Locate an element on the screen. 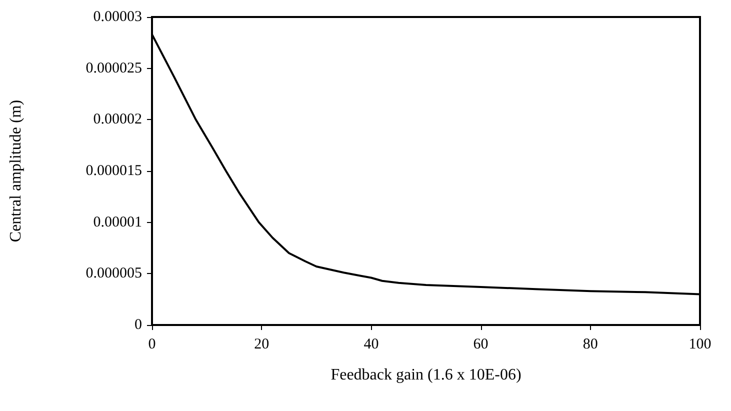  y-tick-label: 0.000015 is located at coordinates (114, 171).